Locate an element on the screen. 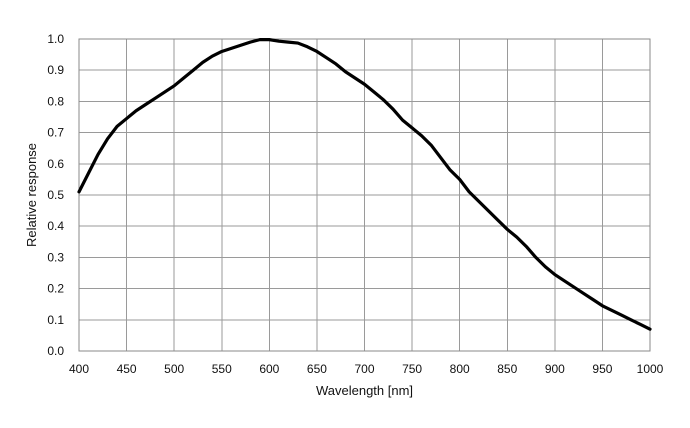 The height and width of the screenshot is (428, 690). x-tick-label: 500 is located at coordinates (174, 369).